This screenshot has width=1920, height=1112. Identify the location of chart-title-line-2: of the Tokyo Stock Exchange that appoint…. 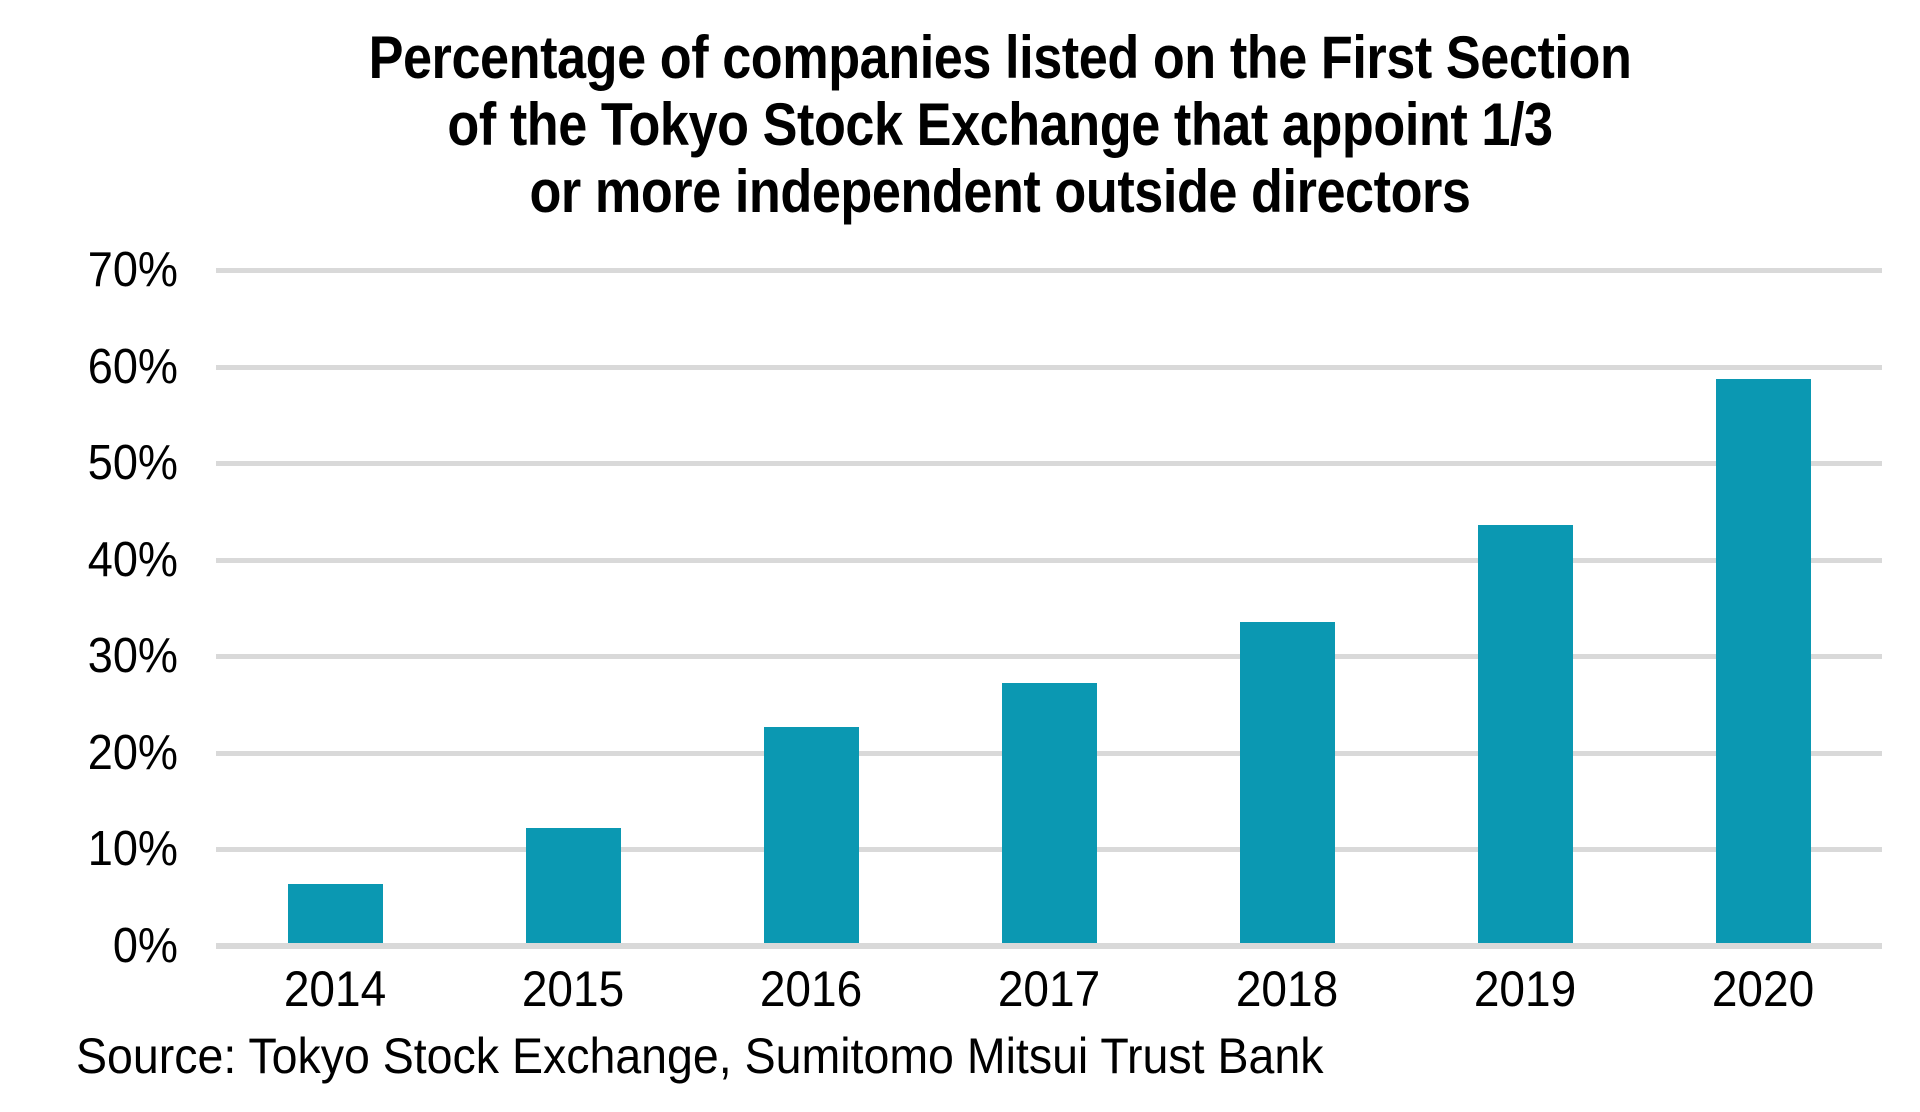
(1000, 124).